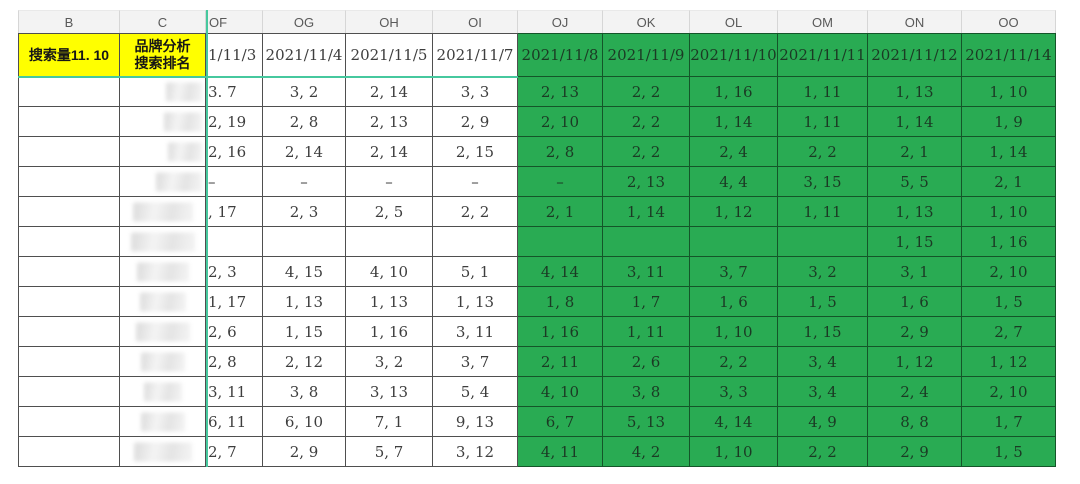 The height and width of the screenshot is (484, 1080). I want to click on cell-OL-row4: 4, 4, so click(734, 182).